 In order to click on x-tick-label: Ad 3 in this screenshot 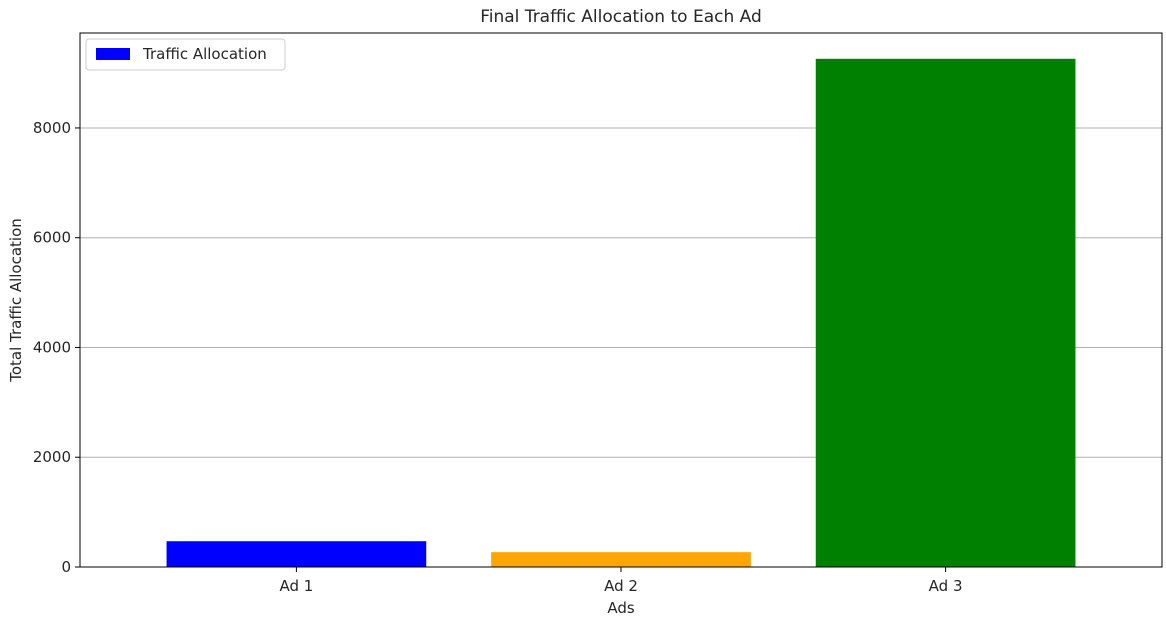, I will do `click(946, 586)`.